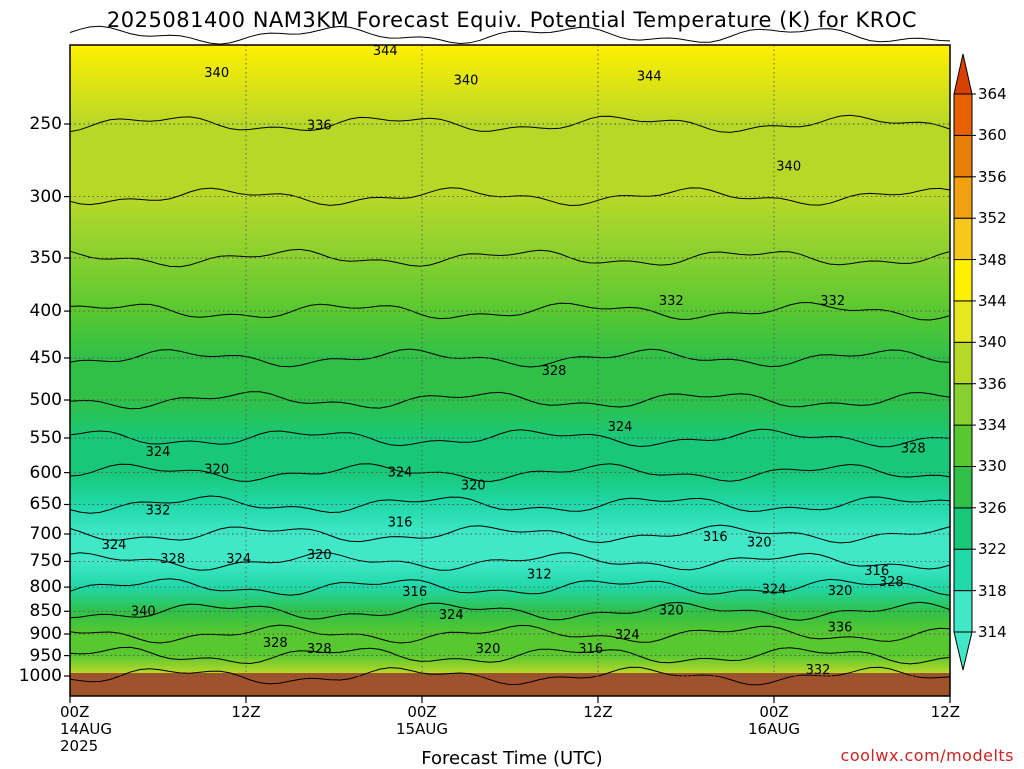 The height and width of the screenshot is (769, 1024). Describe the element at coordinates (45, 358) in the screenshot. I see `y-tick-label: 450` at that location.